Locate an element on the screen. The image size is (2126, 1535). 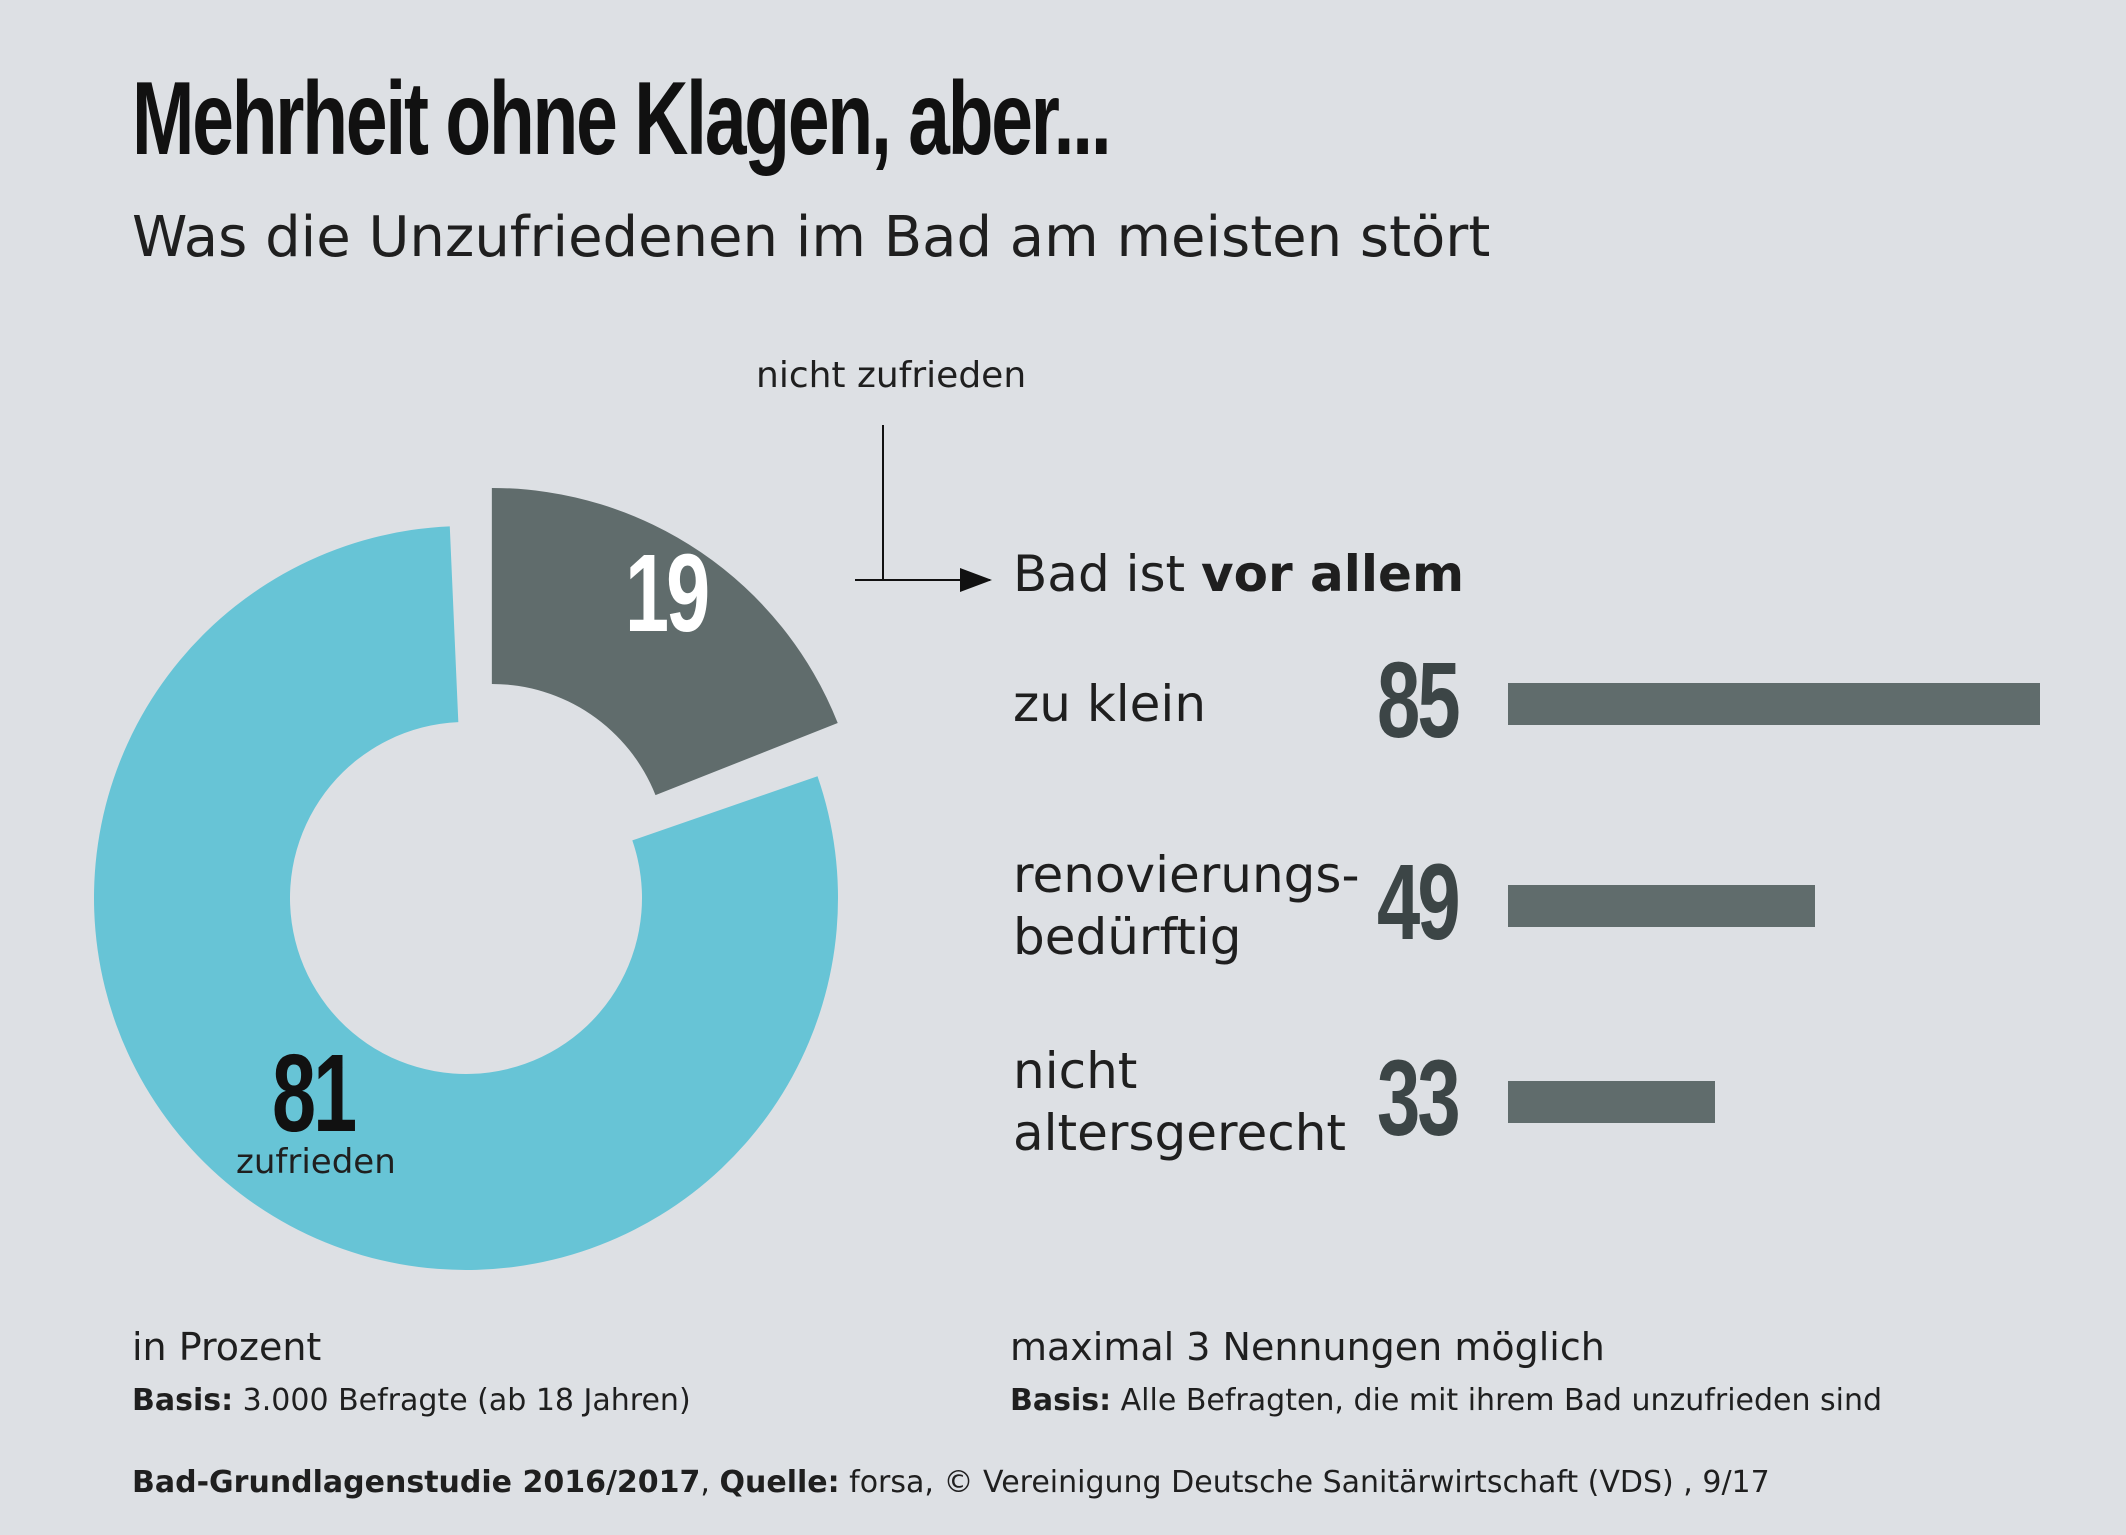
bar-chart-heading: Bad ist vor allem is located at coordinates (1239, 574).